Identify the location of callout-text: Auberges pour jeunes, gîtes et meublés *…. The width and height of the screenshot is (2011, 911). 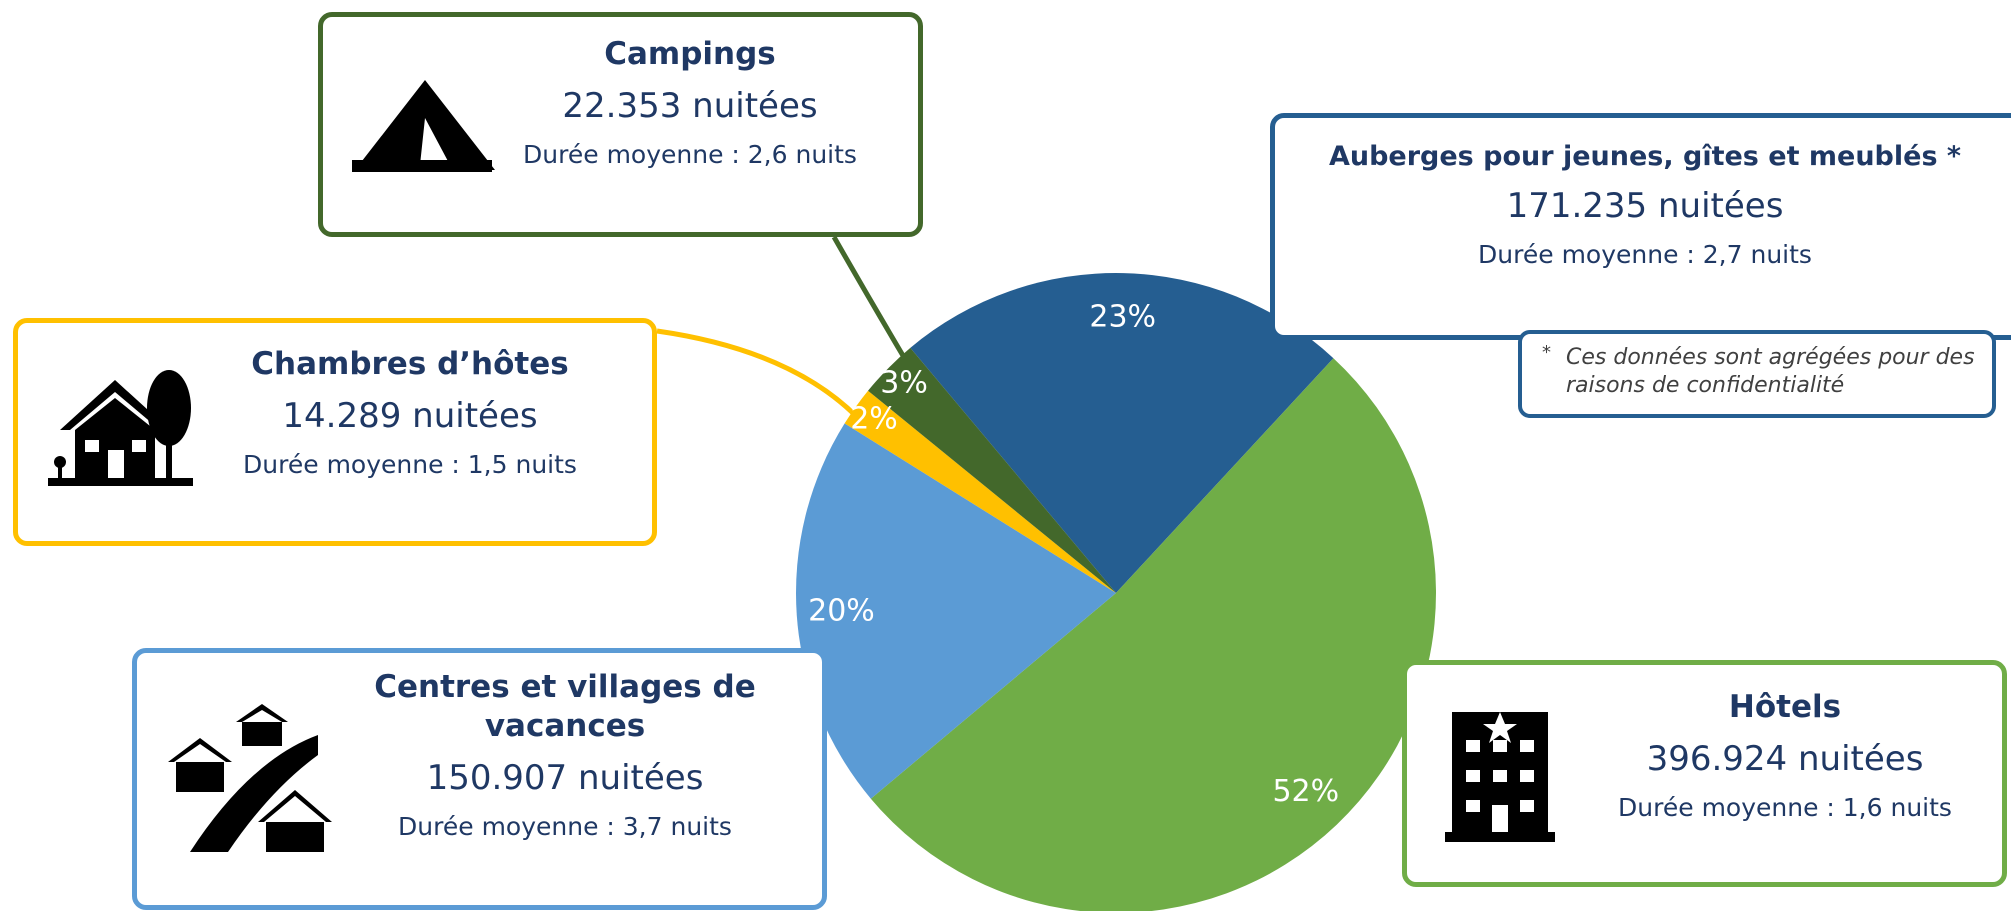
(1645, 204).